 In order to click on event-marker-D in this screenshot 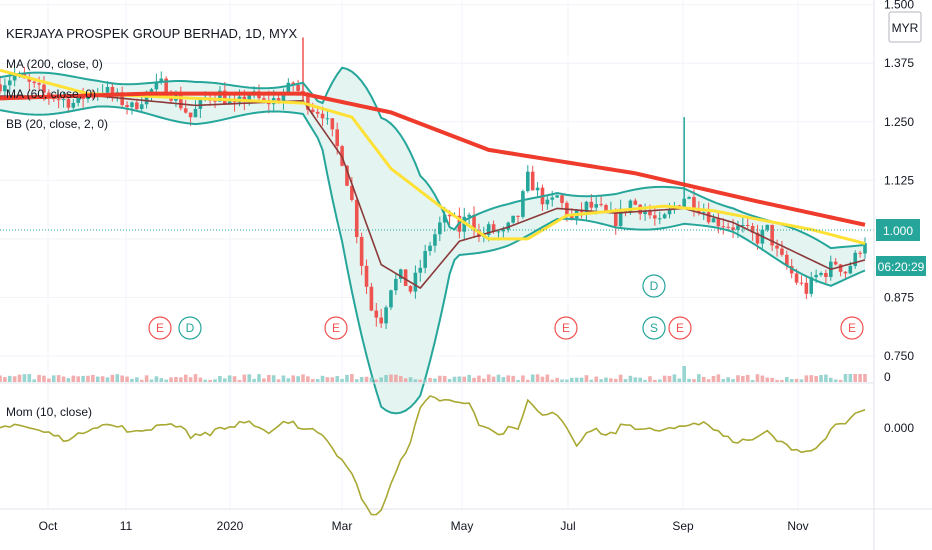, I will do `click(190, 328)`.